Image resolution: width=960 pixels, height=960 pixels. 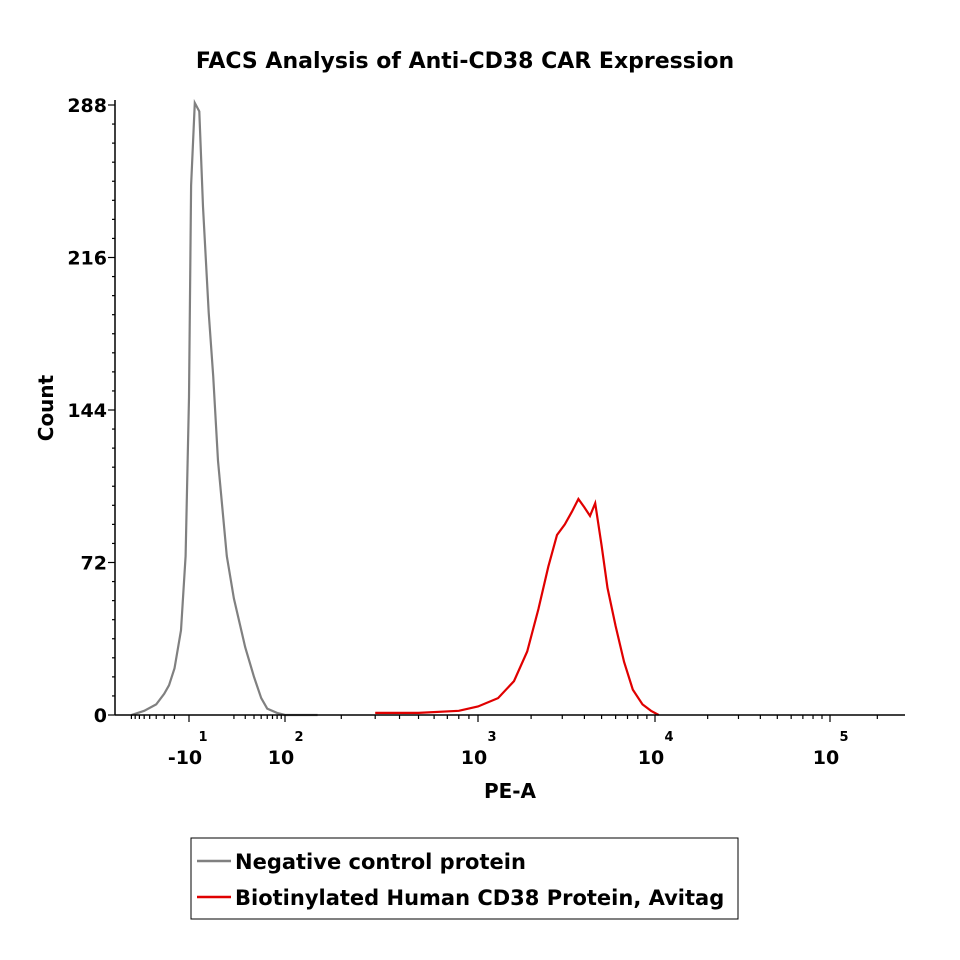 I want to click on y-axis-ticks: 0 72 144 216 288, so click(x=91, y=411).